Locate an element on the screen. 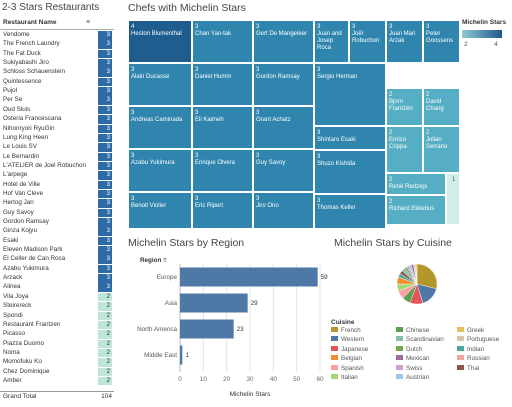 This screenshot has height=407, width=512. table-row: The French Laundry 3 is located at coordinates (57, 44).